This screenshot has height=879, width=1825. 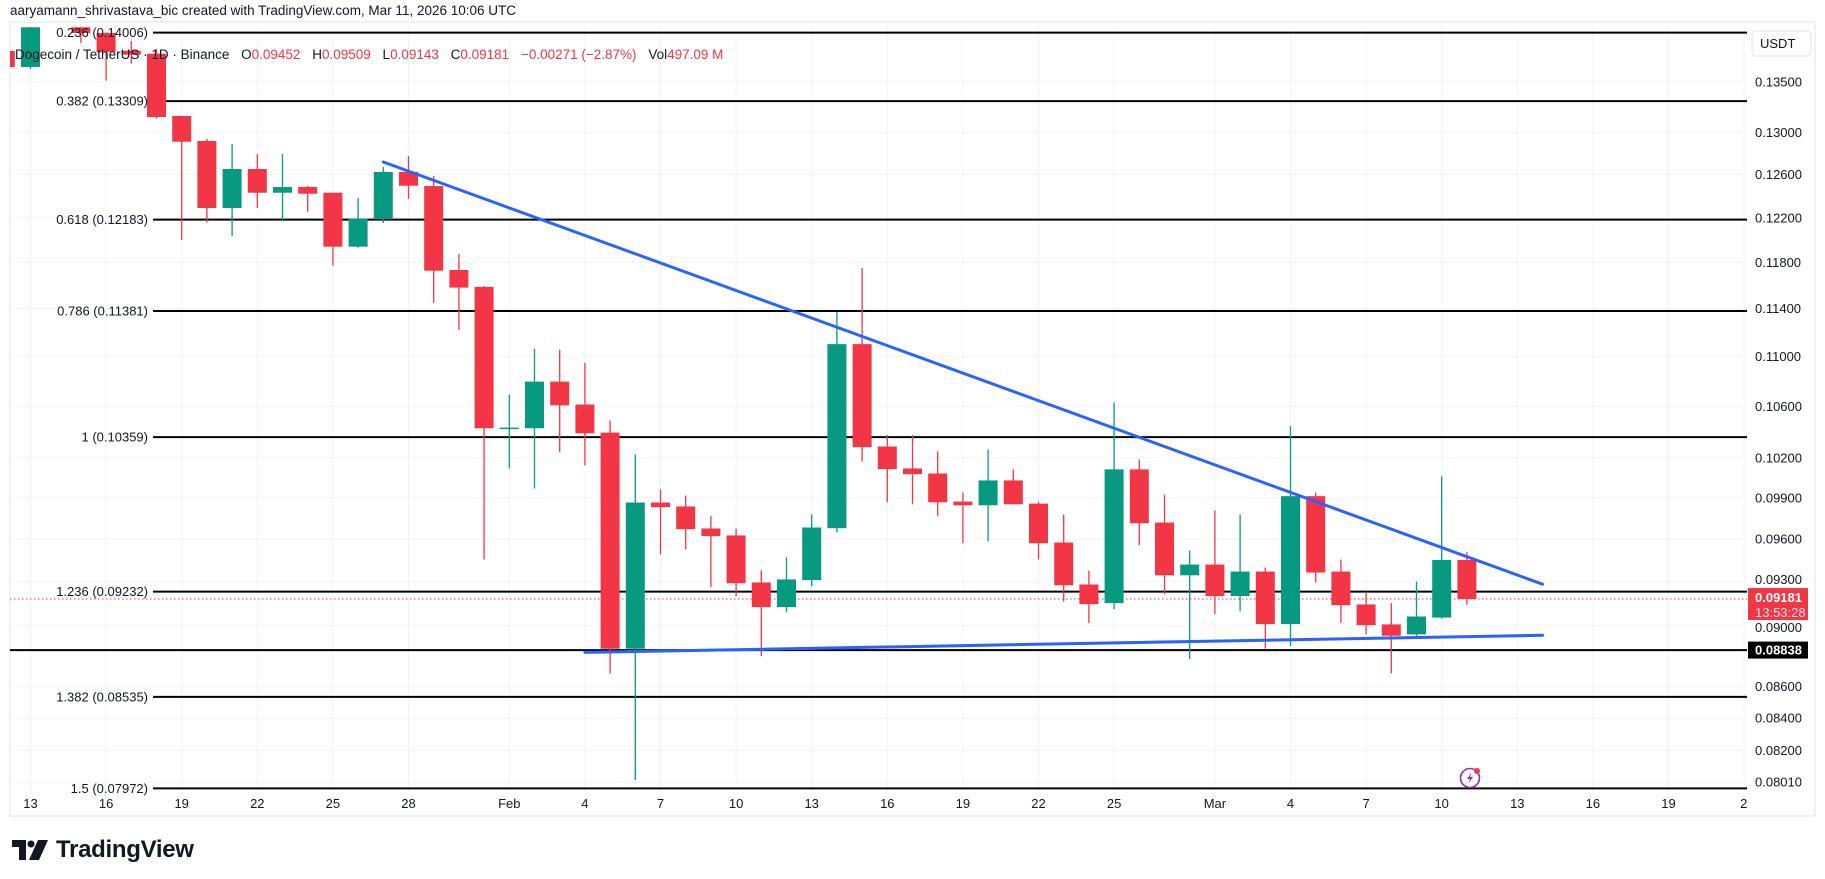 What do you see at coordinates (1470, 778) in the screenshot?
I see `lightning-alert-icon` at bounding box center [1470, 778].